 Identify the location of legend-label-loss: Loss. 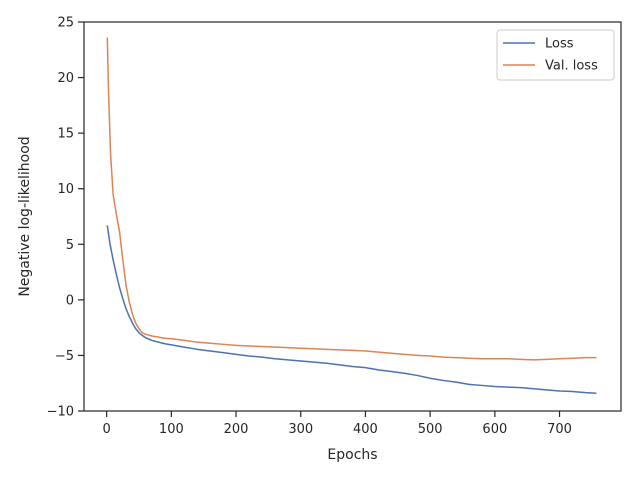
(559, 44).